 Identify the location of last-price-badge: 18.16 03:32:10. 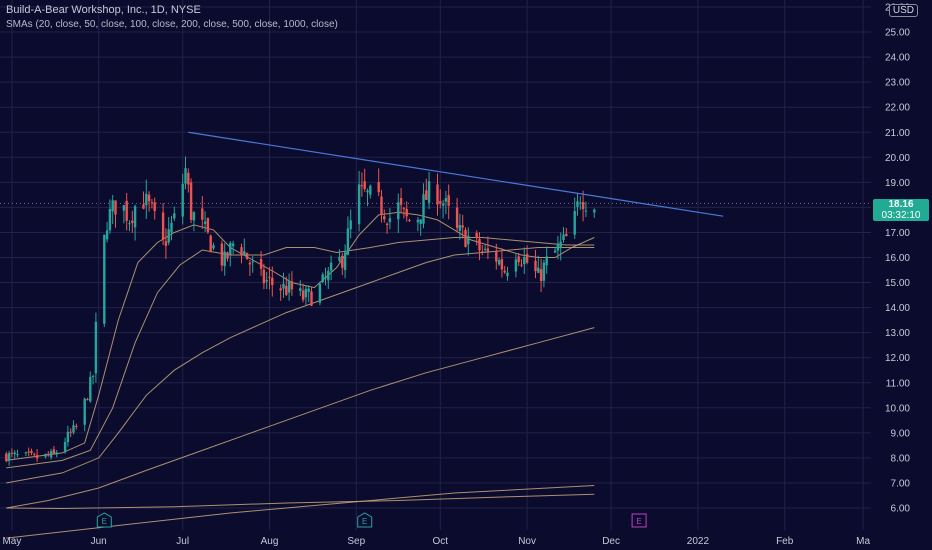
(901, 210).